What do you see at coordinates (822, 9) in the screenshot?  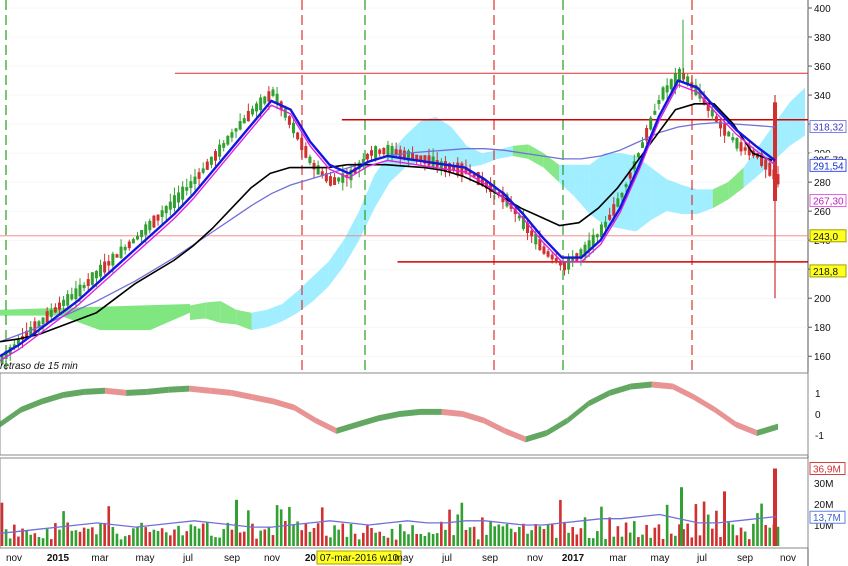 I see `price-tick-label: 400` at bounding box center [822, 9].